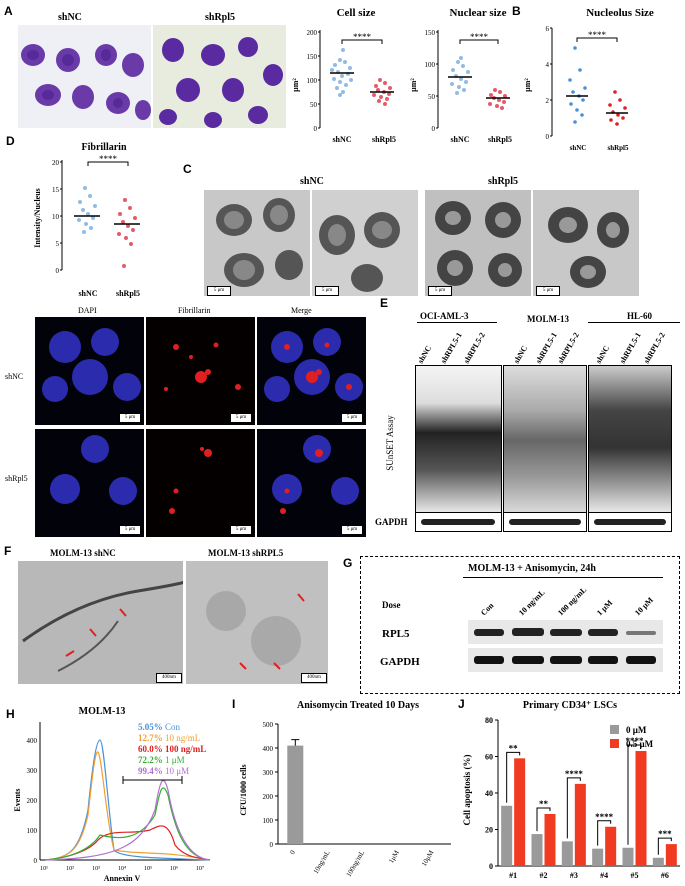 This screenshot has width=685, height=886. What do you see at coordinates (122, 869) in the screenshot?
I see `histogram-xtick: 10⁴` at bounding box center [122, 869].